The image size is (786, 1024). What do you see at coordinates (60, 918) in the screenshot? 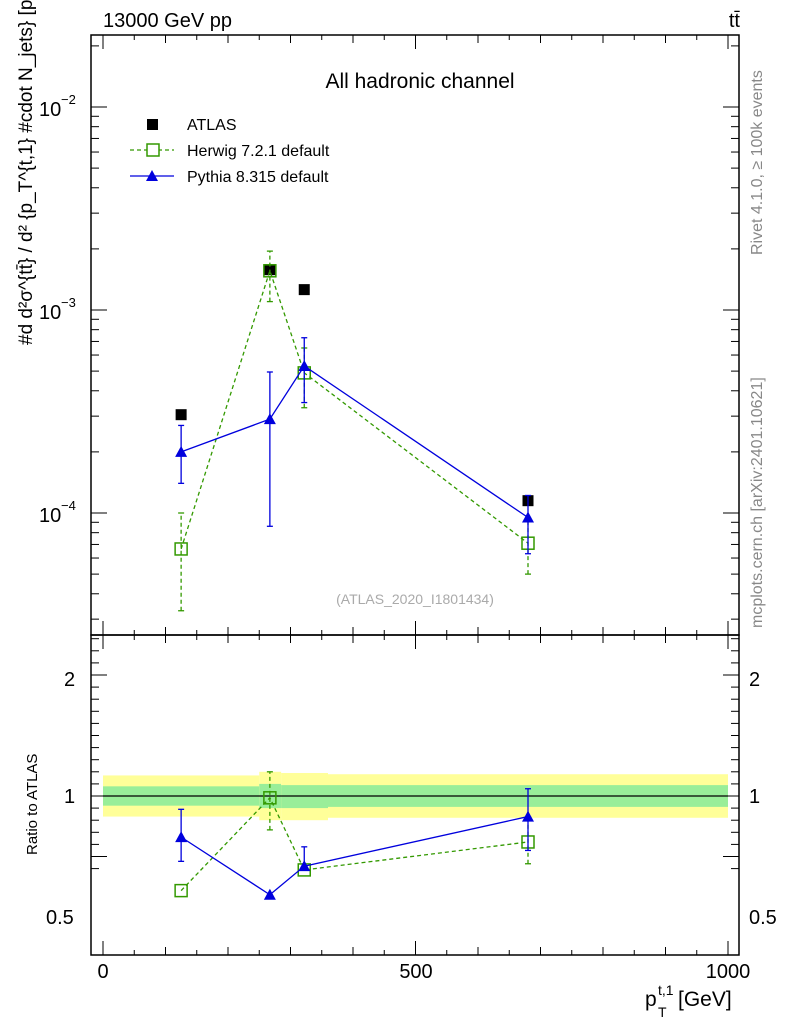
I see `ratio-ytick-left-0.5: 0.5` at bounding box center [60, 918].